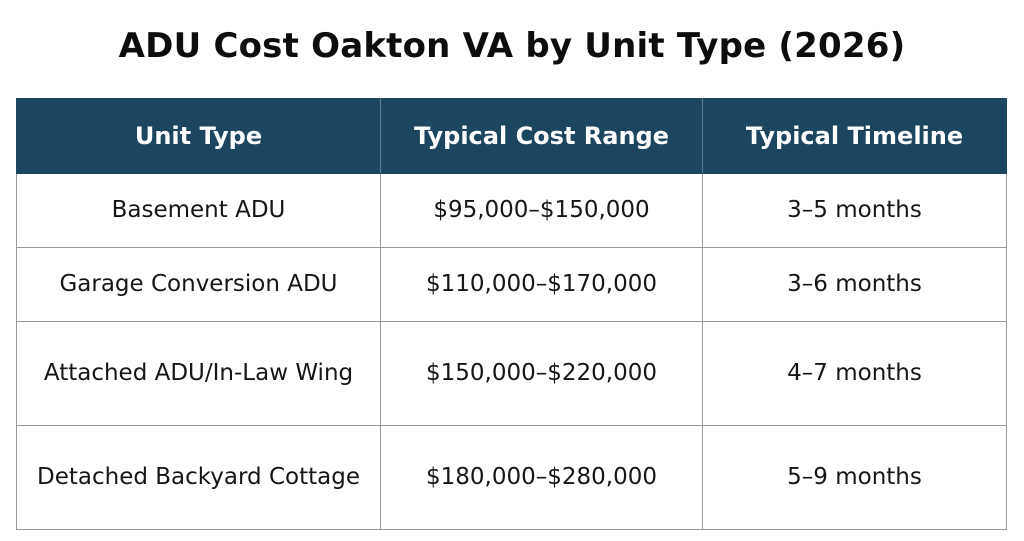 This screenshot has height=541, width=1024. Describe the element at coordinates (541, 136) in the screenshot. I see `column-header-cost-range: Typical Cost Range` at that location.